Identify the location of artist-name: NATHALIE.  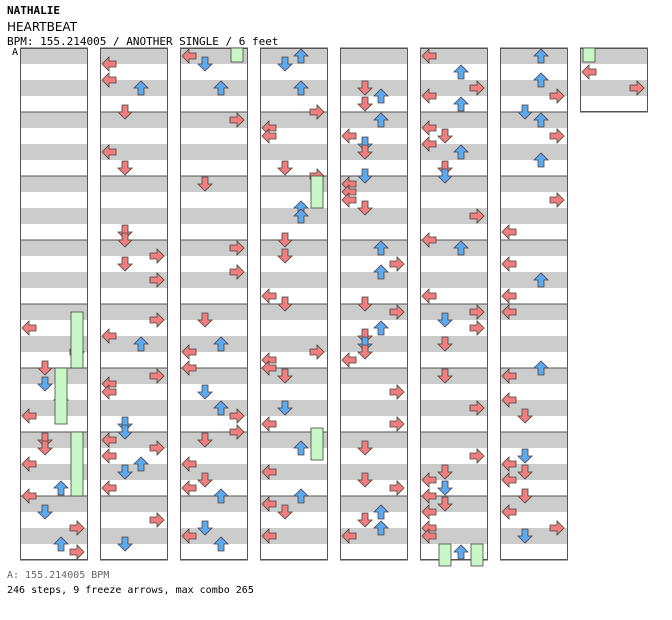
(33, 10).